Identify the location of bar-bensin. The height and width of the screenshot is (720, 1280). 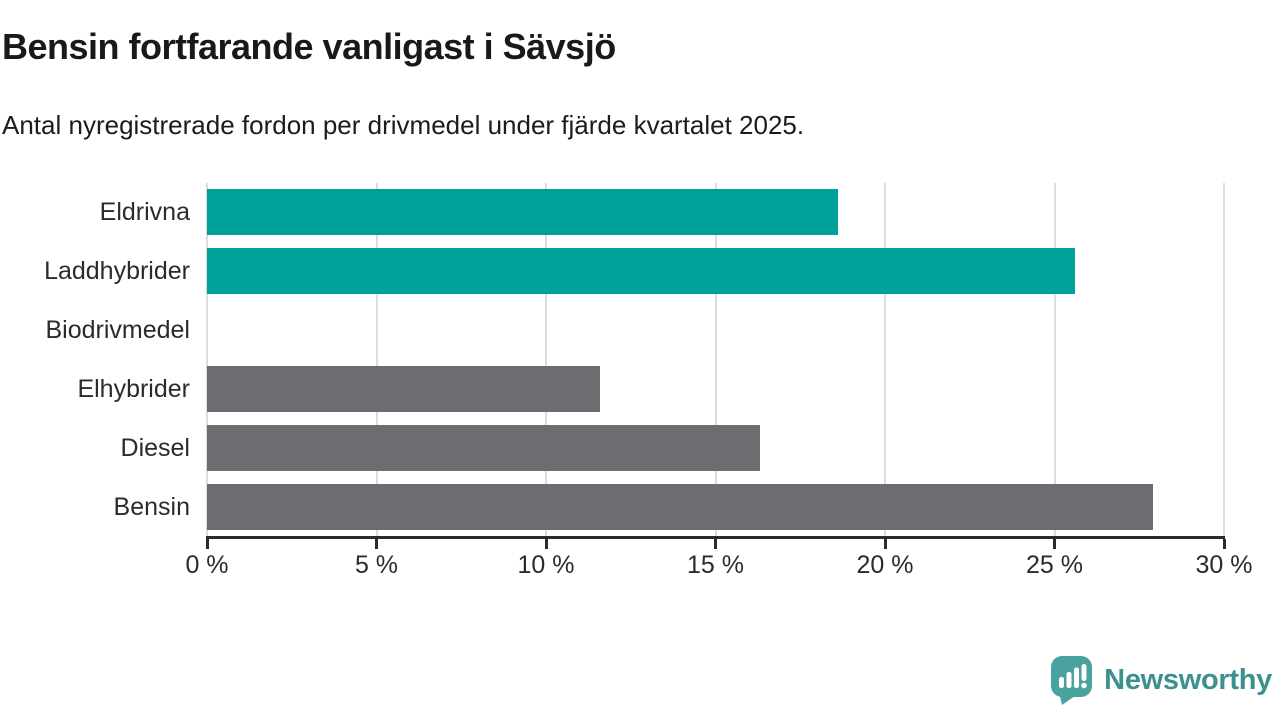
(680, 507).